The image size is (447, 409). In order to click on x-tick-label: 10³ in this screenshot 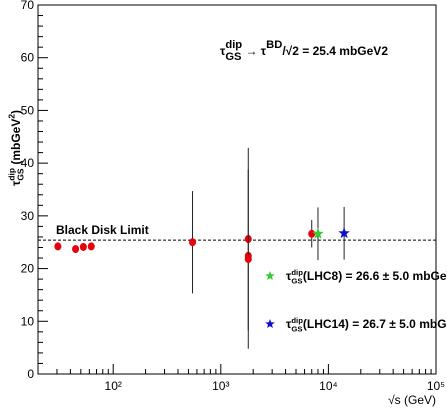, I will do `click(220, 386)`.